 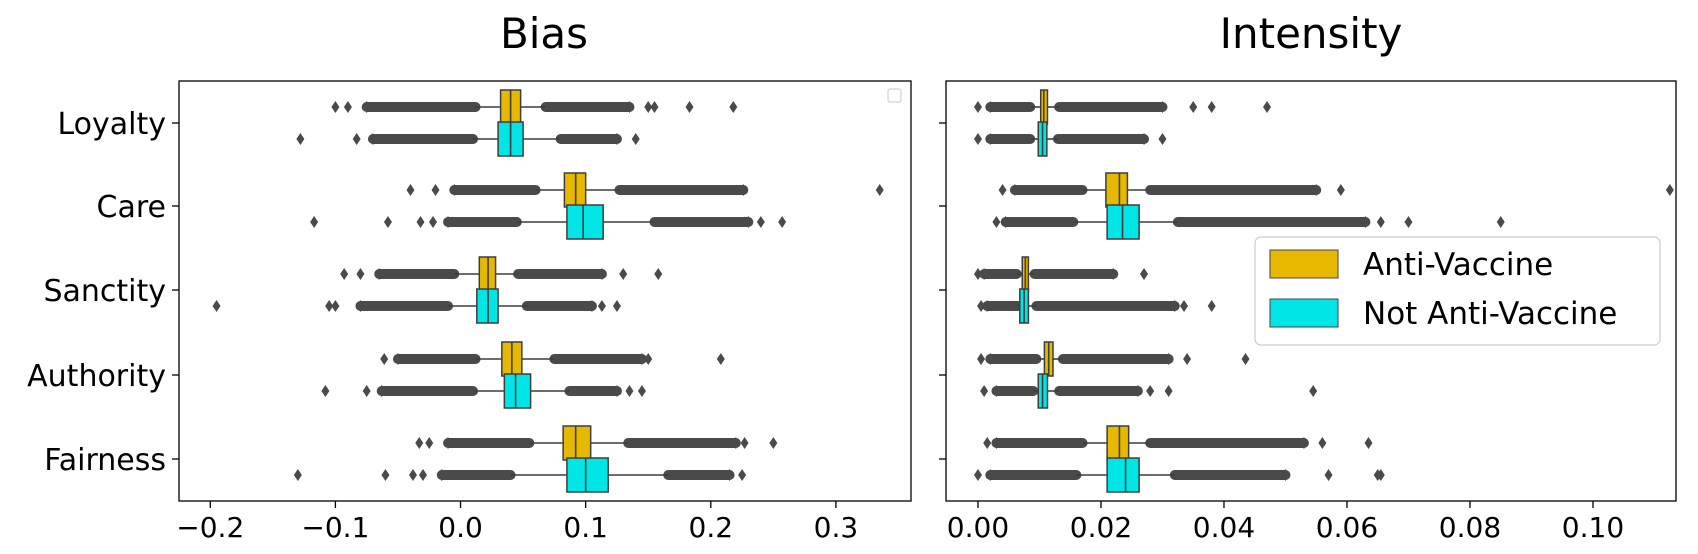 What do you see at coordinates (585, 222) in the screenshot?
I see `box-iqr` at bounding box center [585, 222].